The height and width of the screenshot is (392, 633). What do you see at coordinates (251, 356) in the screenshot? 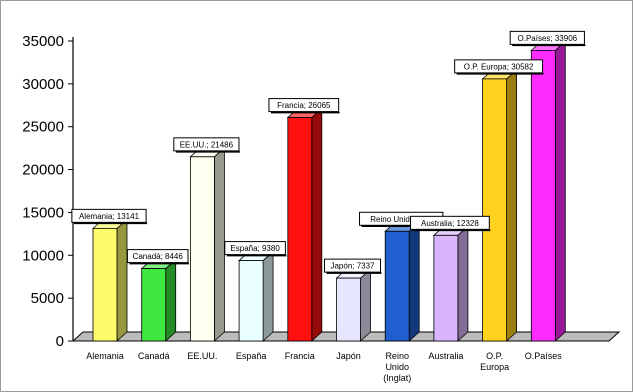
I see `x-tick-label: España` at bounding box center [251, 356].